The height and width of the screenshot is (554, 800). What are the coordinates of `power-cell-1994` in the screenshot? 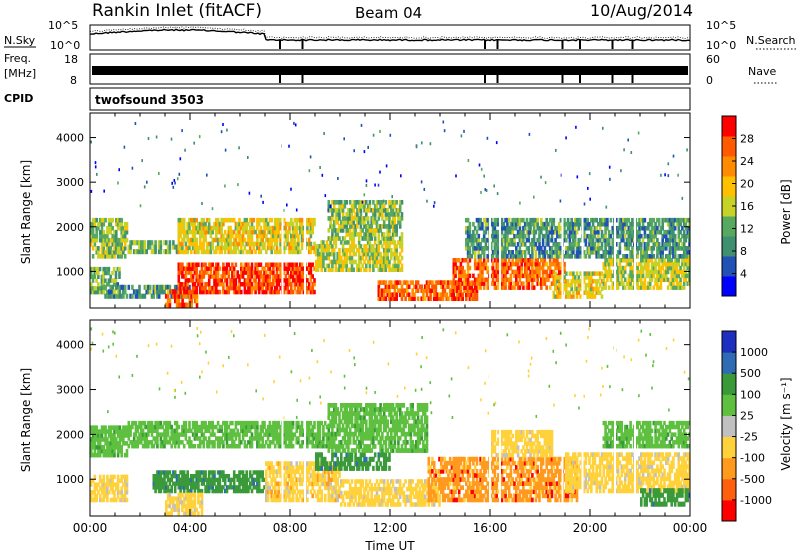 It's located at (380, 299).